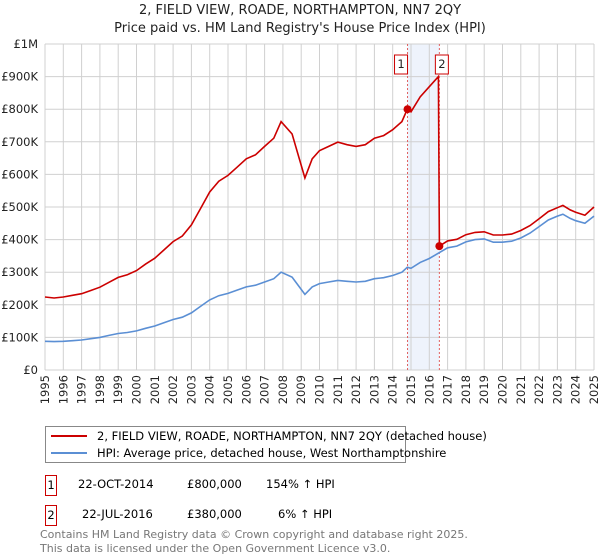  What do you see at coordinates (63, 389) in the screenshot?
I see `x-tick-label: 1996` at bounding box center [63, 389].